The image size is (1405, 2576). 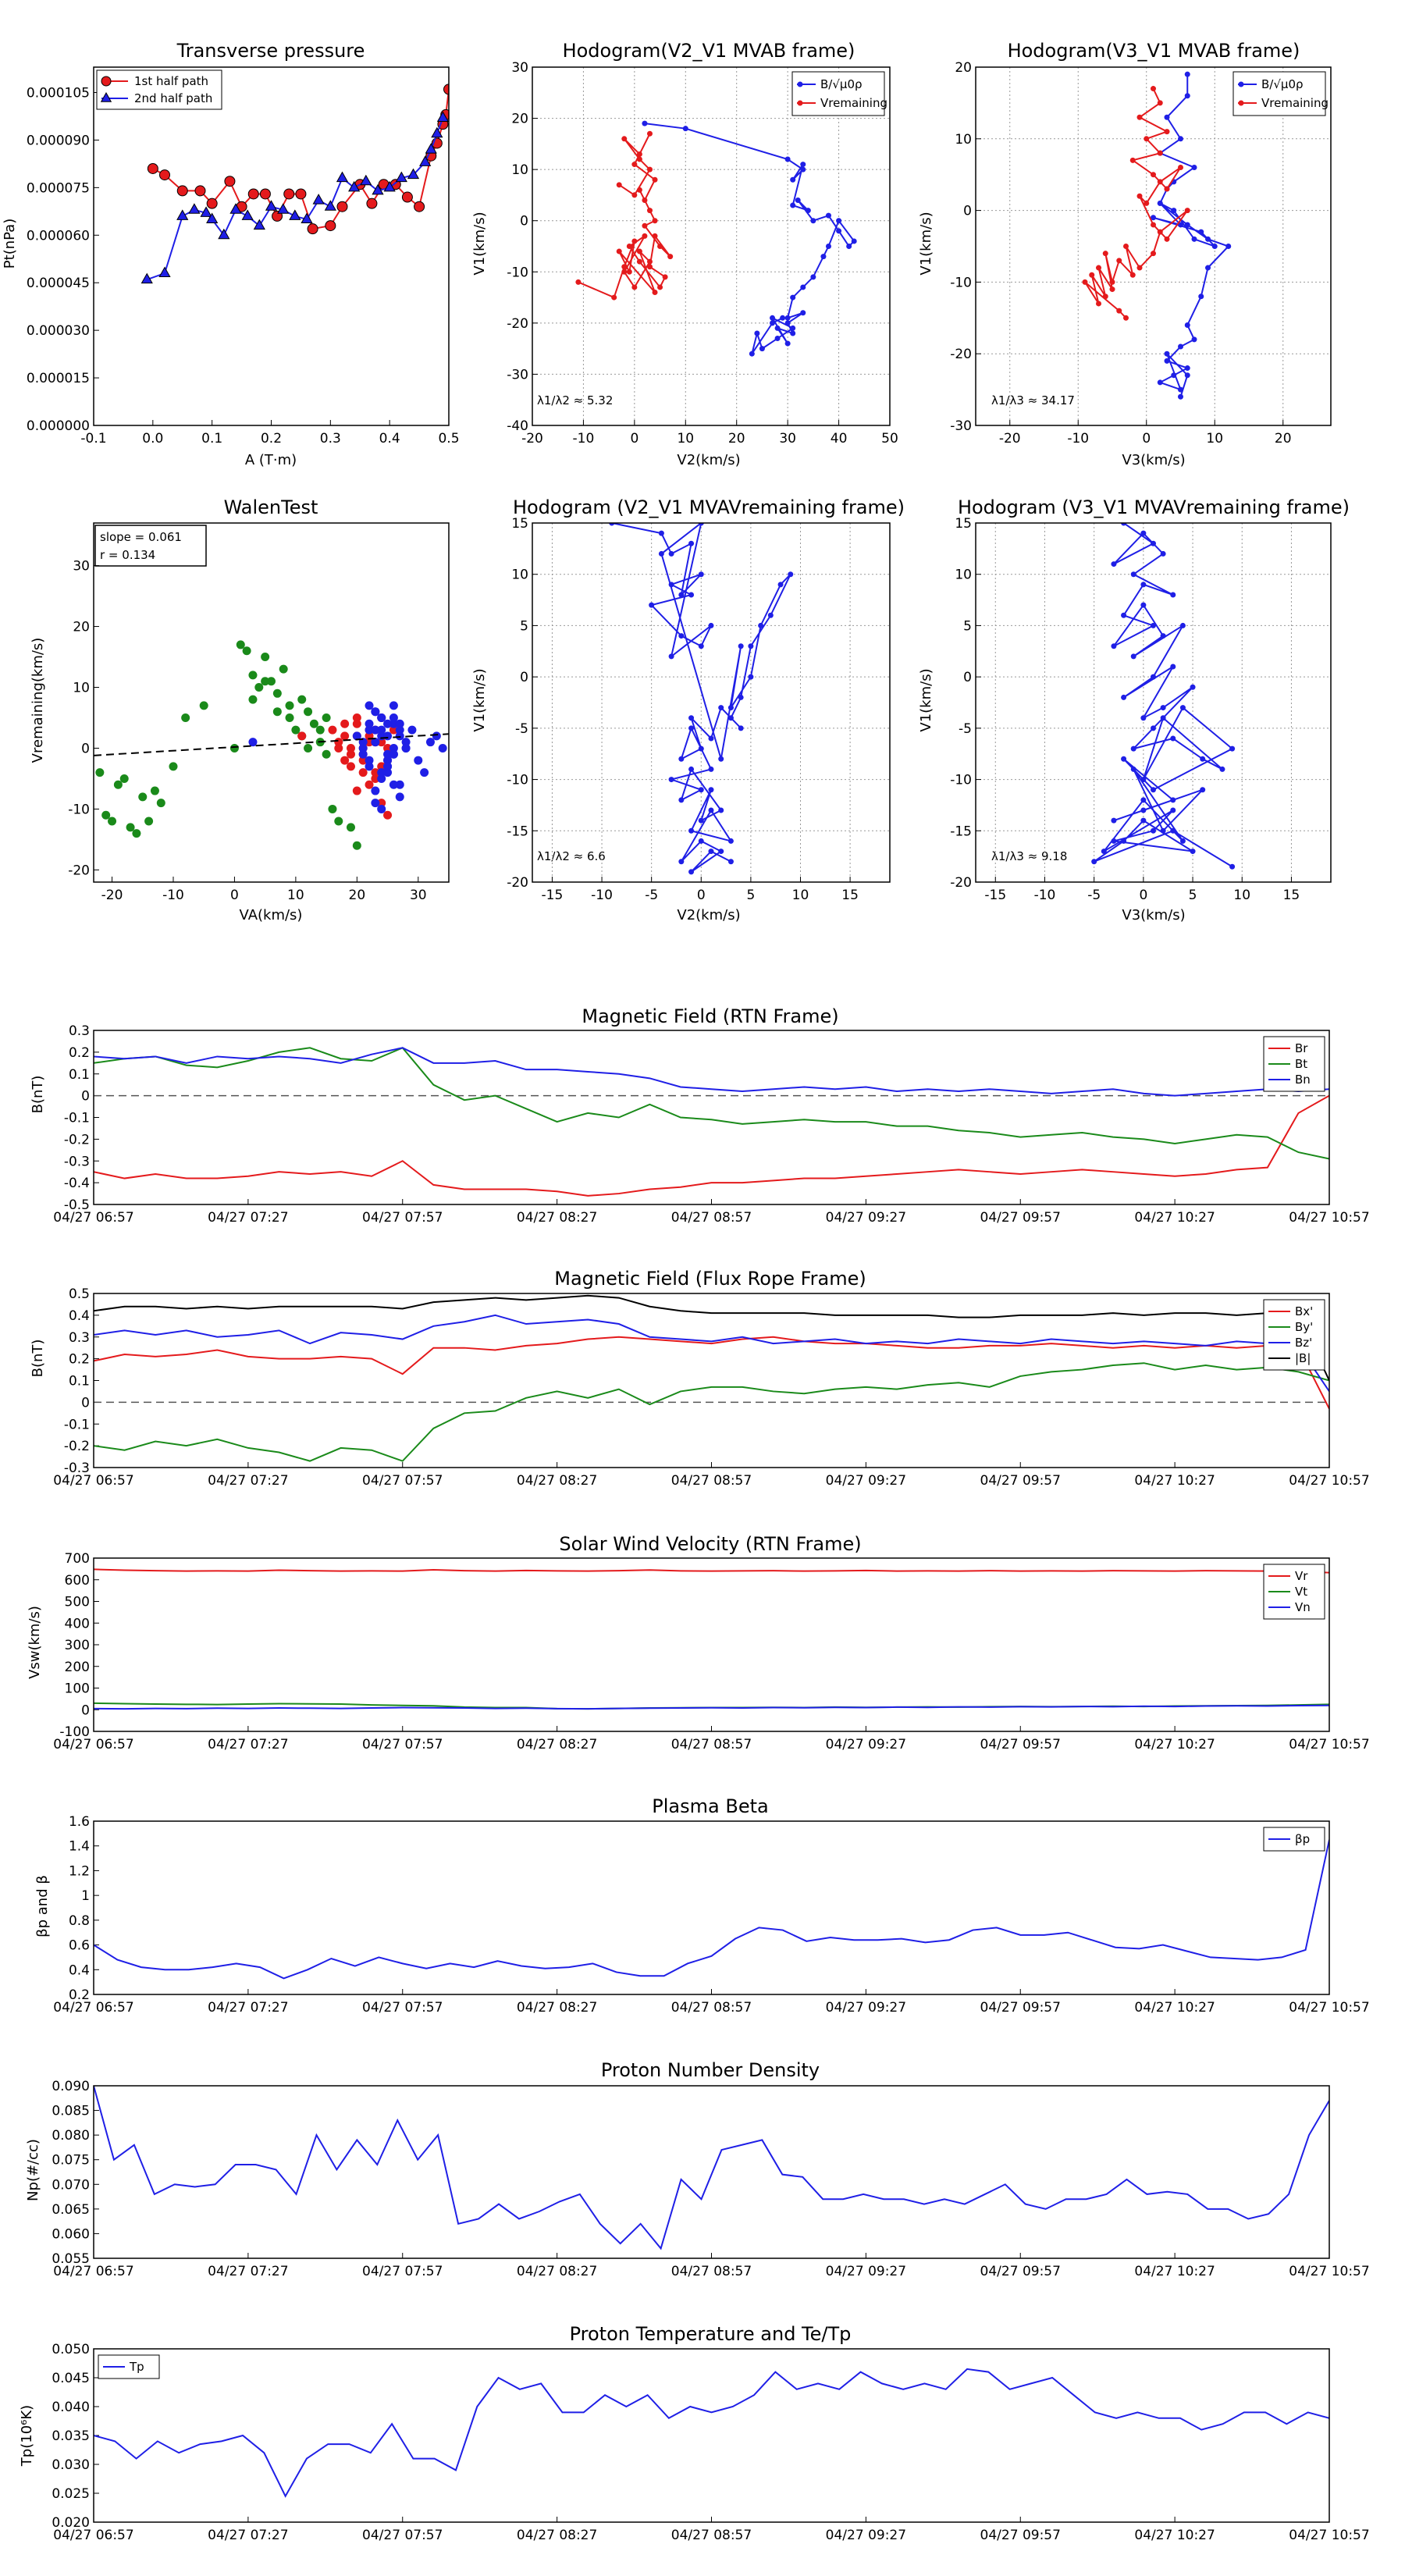 I want to click on h1-legend-label-1: Vremaining, so click(x=854, y=103).